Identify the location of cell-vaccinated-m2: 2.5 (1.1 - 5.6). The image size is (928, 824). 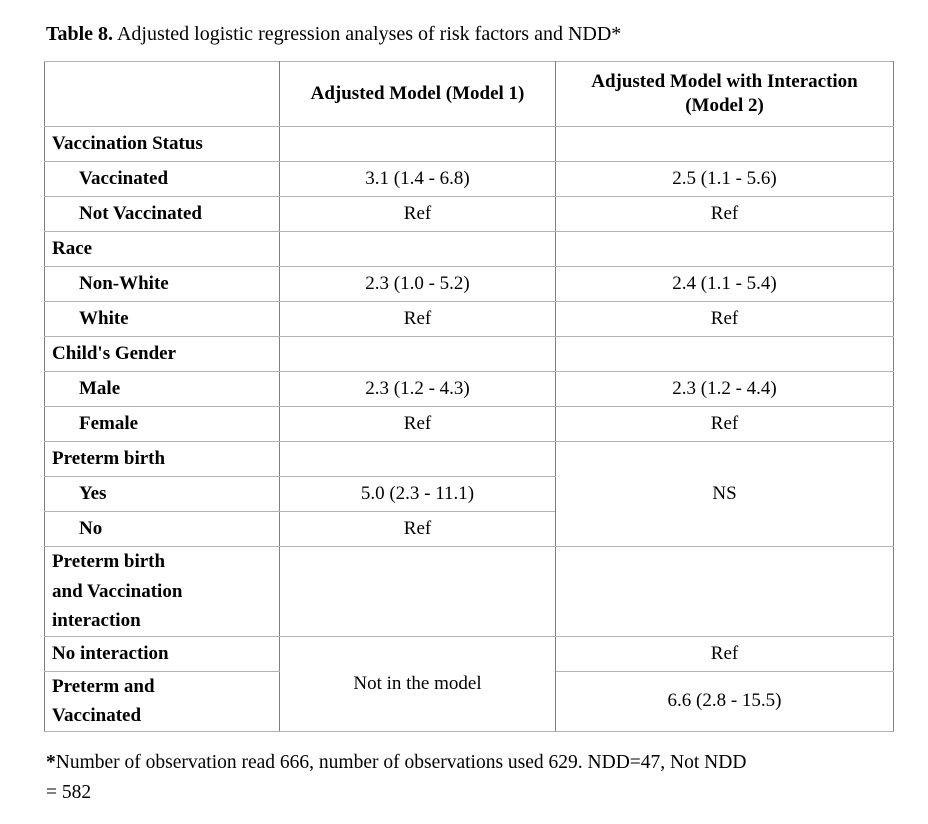
(724, 179).